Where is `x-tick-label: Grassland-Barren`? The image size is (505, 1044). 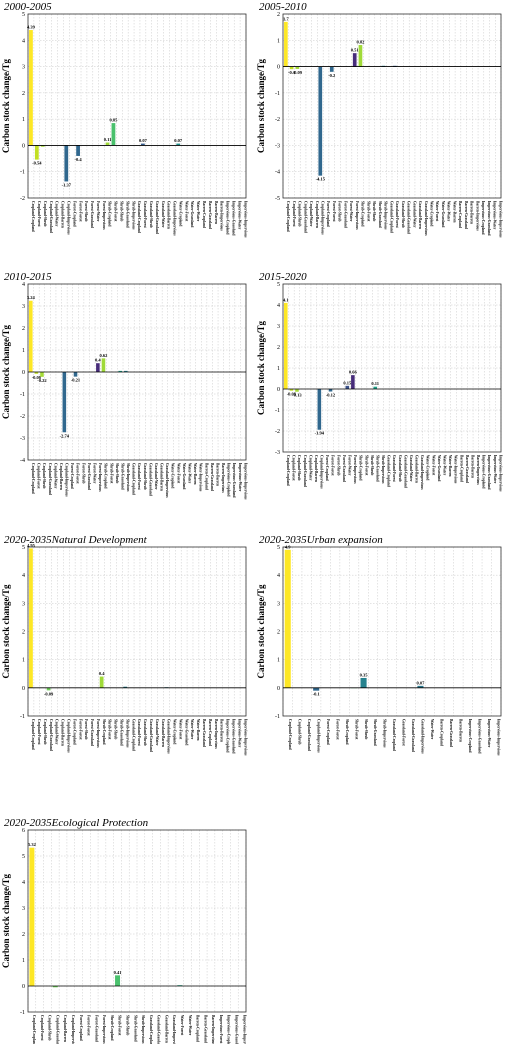
x-tick-label: Grassland-Barren is located at coordinates (169, 215).